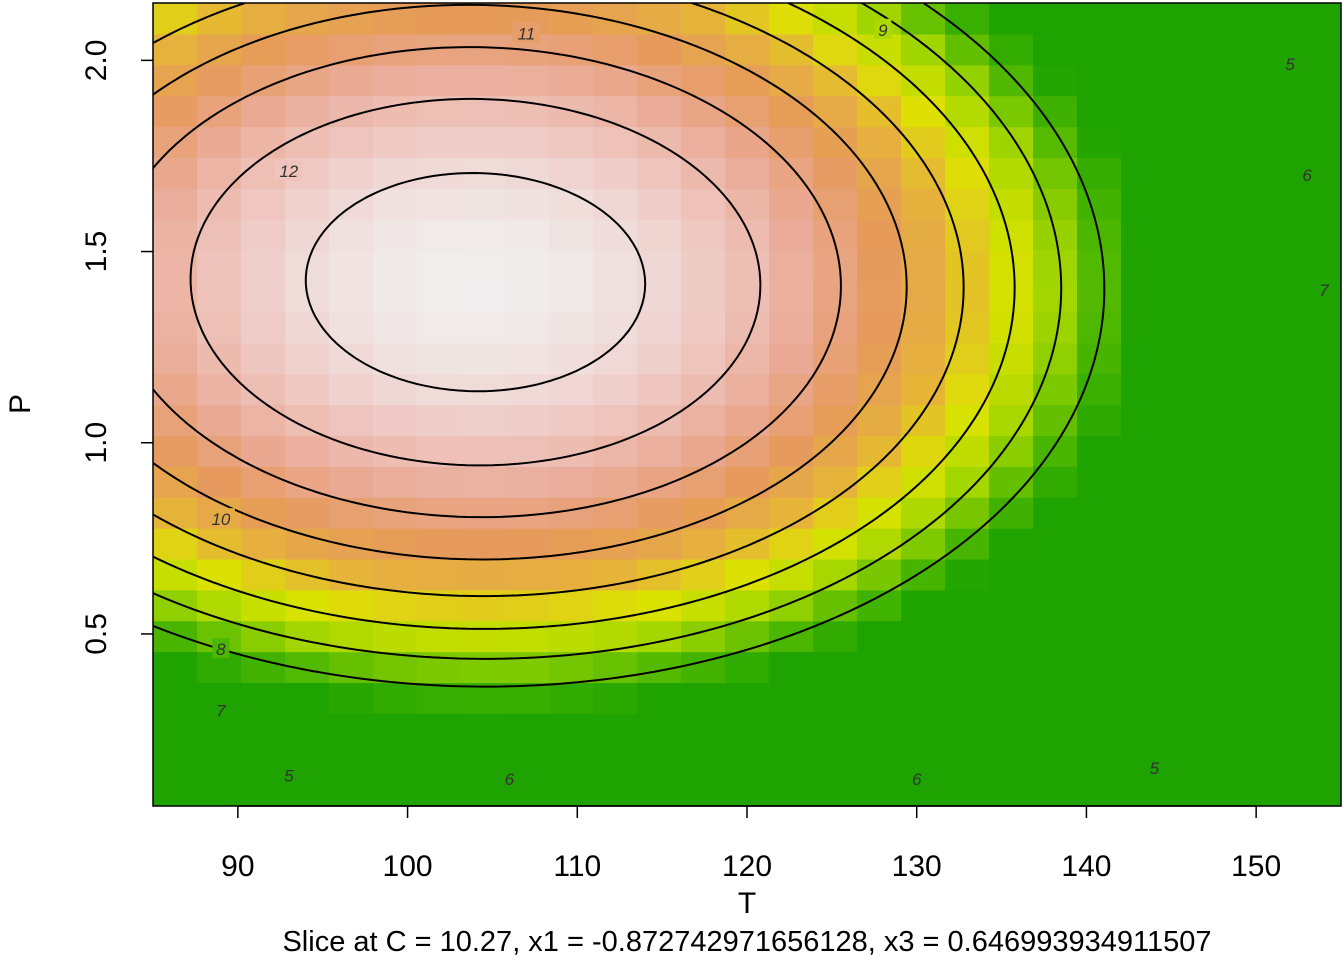 Image resolution: width=1344 pixels, height=960 pixels. I want to click on contour-label: 5, so click(289, 775).